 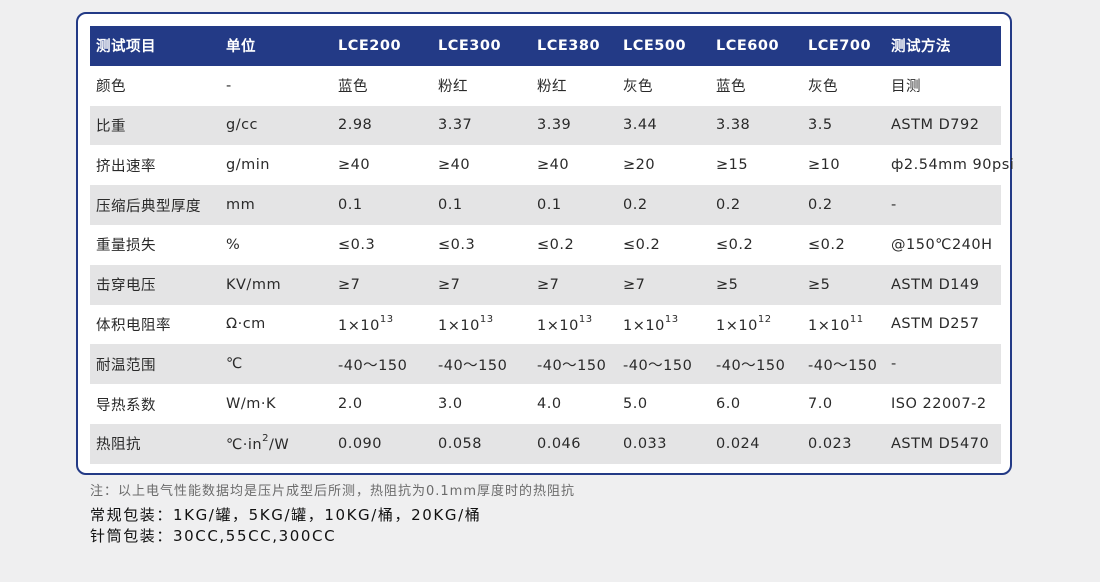 What do you see at coordinates (943, 46) in the screenshot?
I see `header-test-method: 测试方法` at bounding box center [943, 46].